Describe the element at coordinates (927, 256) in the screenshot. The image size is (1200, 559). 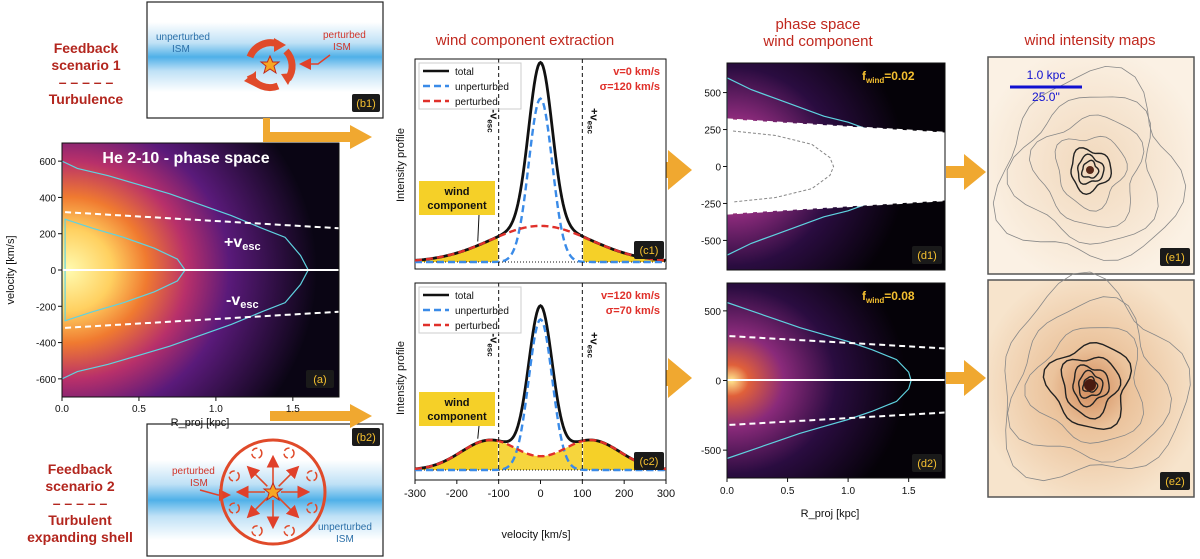
I see `d1-tag: (d1)` at that location.